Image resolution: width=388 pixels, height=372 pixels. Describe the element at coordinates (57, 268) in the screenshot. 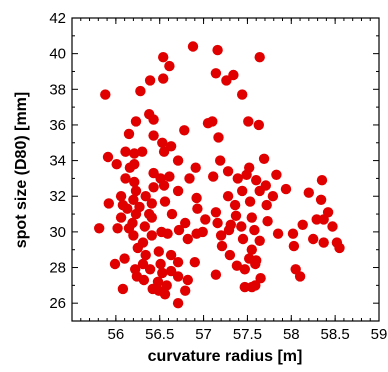

I see `y-tick-label: 28` at that location.